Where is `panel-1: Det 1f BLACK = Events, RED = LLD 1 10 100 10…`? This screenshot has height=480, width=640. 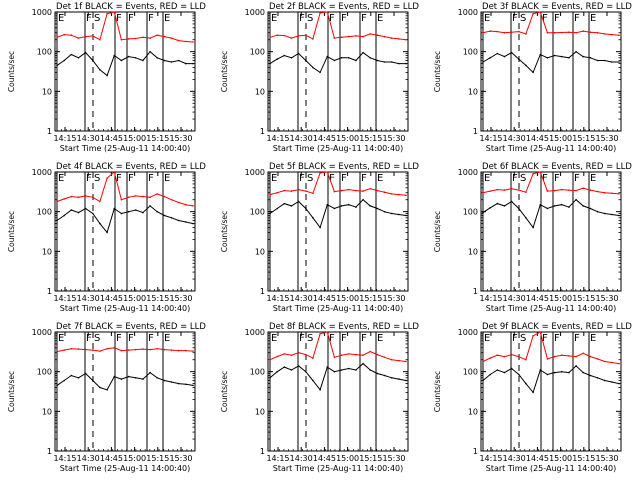 panel-1: Det 1f BLACK = Events, RED = LLD 1 10 100 10… is located at coordinates (106, 77).